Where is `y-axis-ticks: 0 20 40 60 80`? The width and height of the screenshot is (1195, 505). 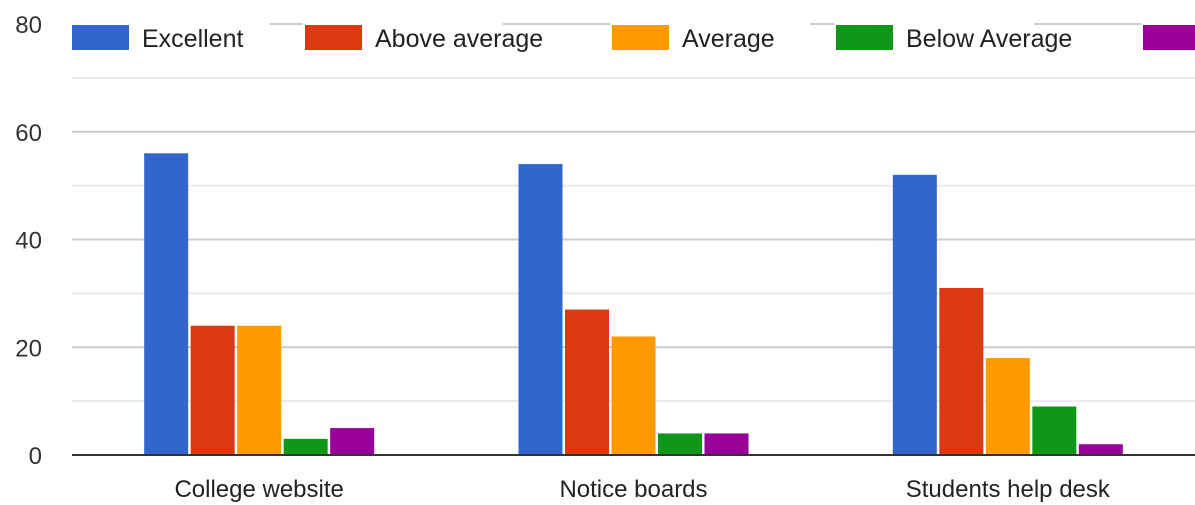
y-axis-ticks: 0 20 40 60 80 is located at coordinates (28, 241).